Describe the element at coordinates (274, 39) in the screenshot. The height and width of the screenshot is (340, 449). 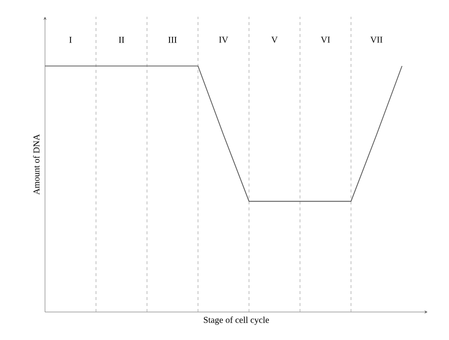
I see `x-tick-label: V` at that location.